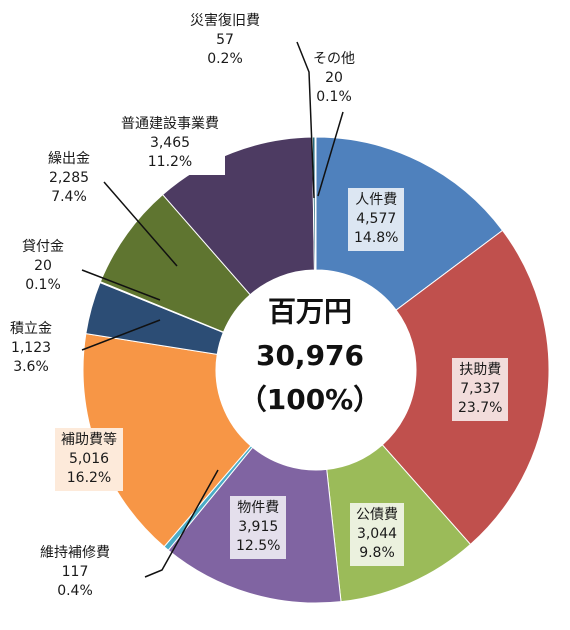 Image resolution: width=570 pixels, height=630 pixels. What do you see at coordinates (170, 124) in the screenshot?
I see `label-name: 普通建設事業費` at bounding box center [170, 124].